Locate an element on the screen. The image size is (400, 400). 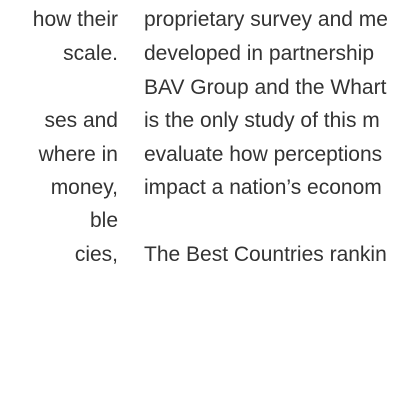
text-line: is the only study of this m is located at coordinates (262, 120).